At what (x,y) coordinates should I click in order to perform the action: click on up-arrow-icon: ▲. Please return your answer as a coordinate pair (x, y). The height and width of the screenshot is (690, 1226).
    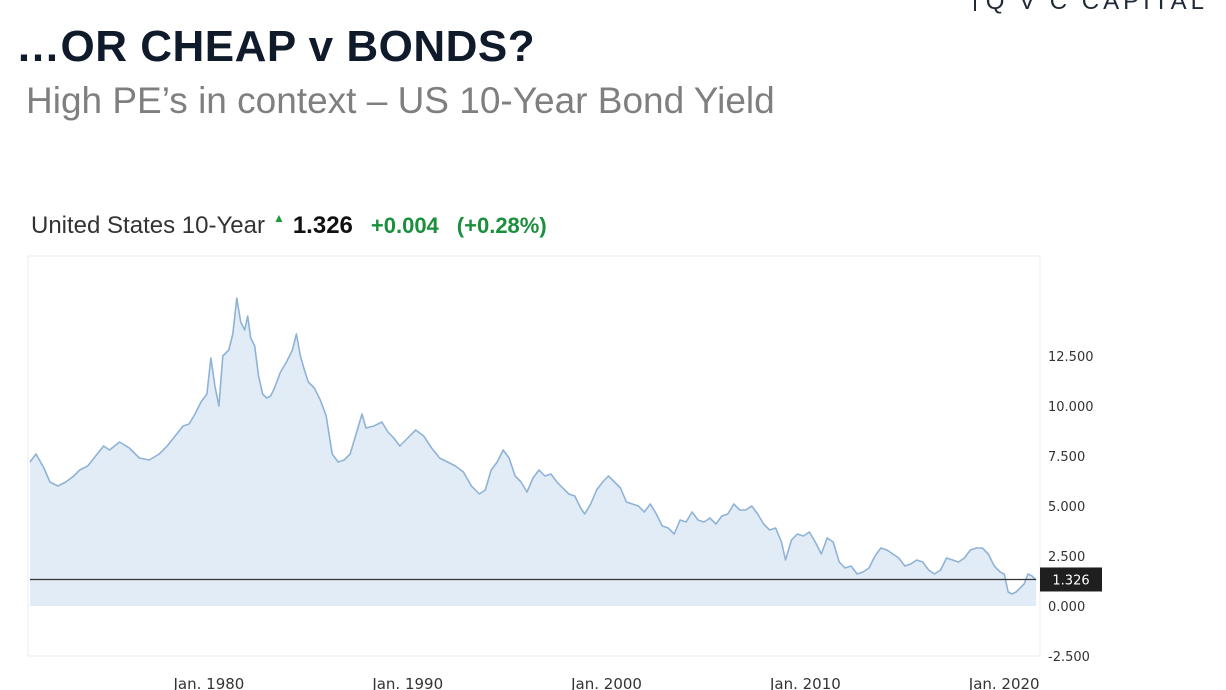
    Looking at the image, I should click on (278, 218).